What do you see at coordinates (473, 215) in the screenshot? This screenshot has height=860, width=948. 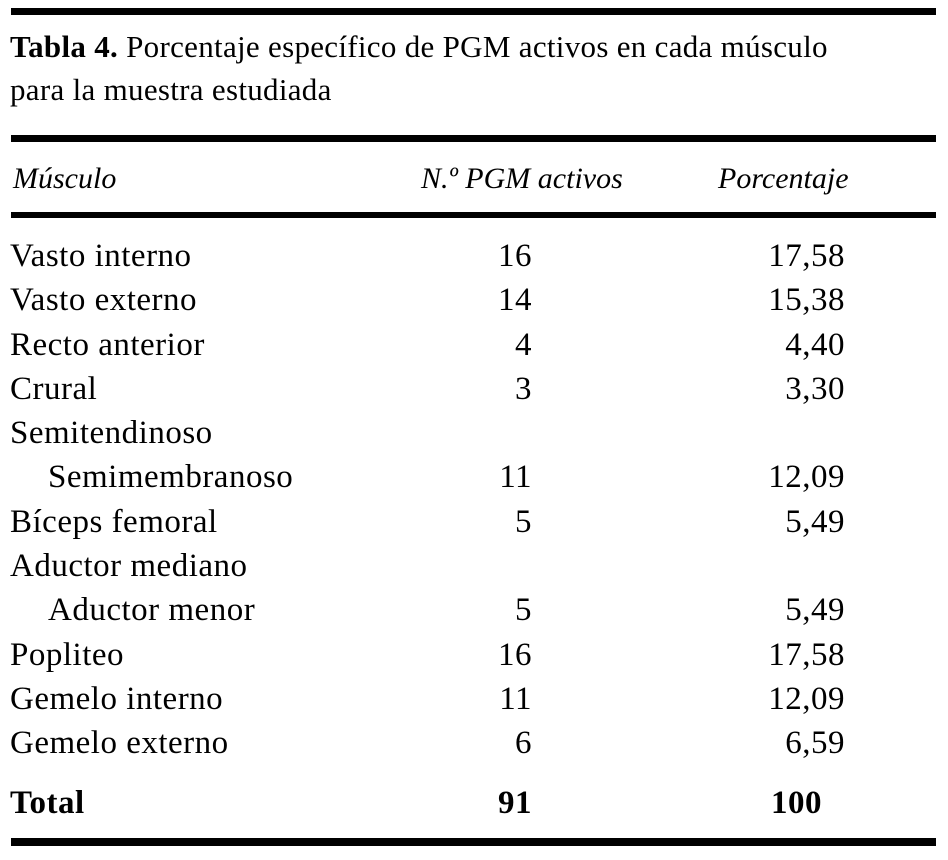 I see `header-bottom-rule` at bounding box center [473, 215].